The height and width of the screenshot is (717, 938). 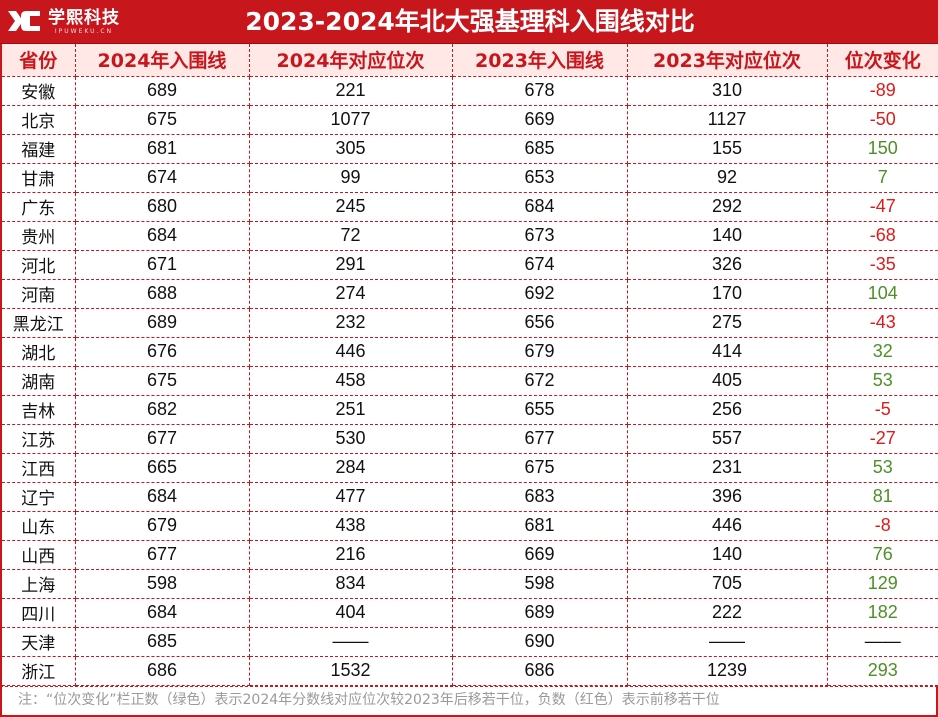 I want to click on brand-sub: IPUWEKU.CN, so click(x=84, y=31).